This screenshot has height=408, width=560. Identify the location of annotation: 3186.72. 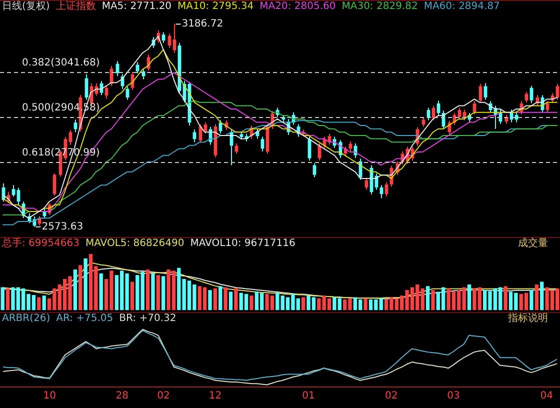
(203, 24).